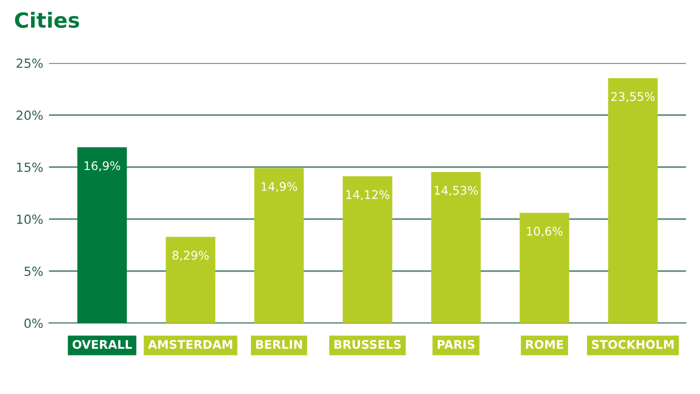 The width and height of the screenshot is (700, 394). I want to click on y-tick-label: 20%, so click(29, 115).